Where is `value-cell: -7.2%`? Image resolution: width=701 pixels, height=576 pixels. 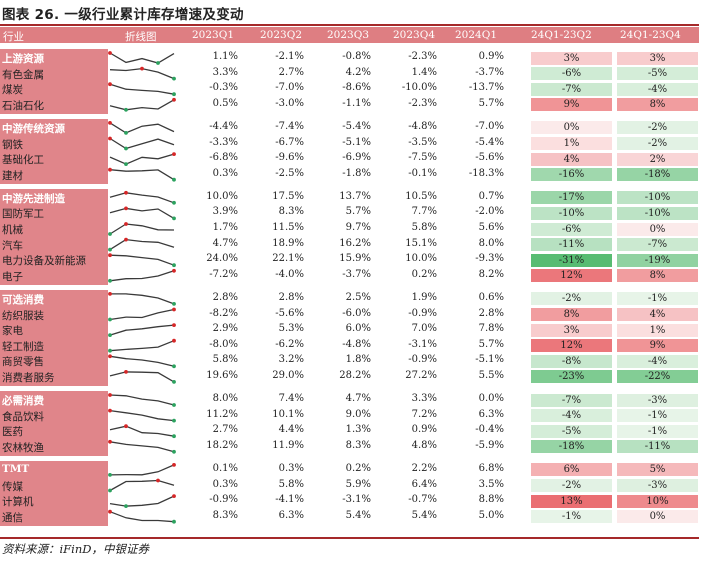 value-cell: -7.2% is located at coordinates (223, 274).